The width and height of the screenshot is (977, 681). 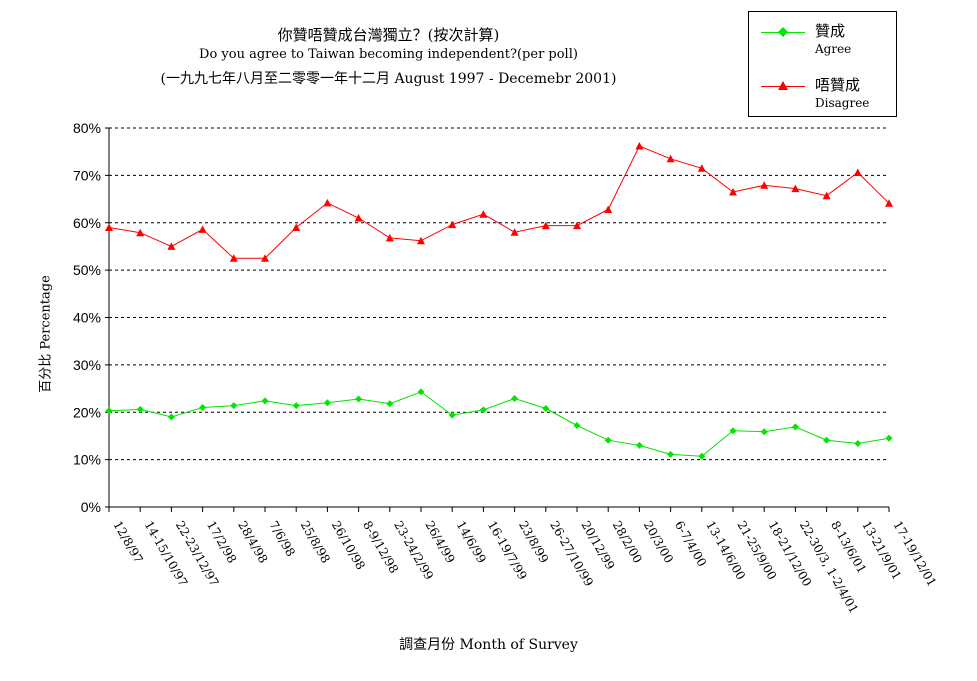 What do you see at coordinates (87, 128) in the screenshot?
I see `y-tick-label: 80%` at bounding box center [87, 128].